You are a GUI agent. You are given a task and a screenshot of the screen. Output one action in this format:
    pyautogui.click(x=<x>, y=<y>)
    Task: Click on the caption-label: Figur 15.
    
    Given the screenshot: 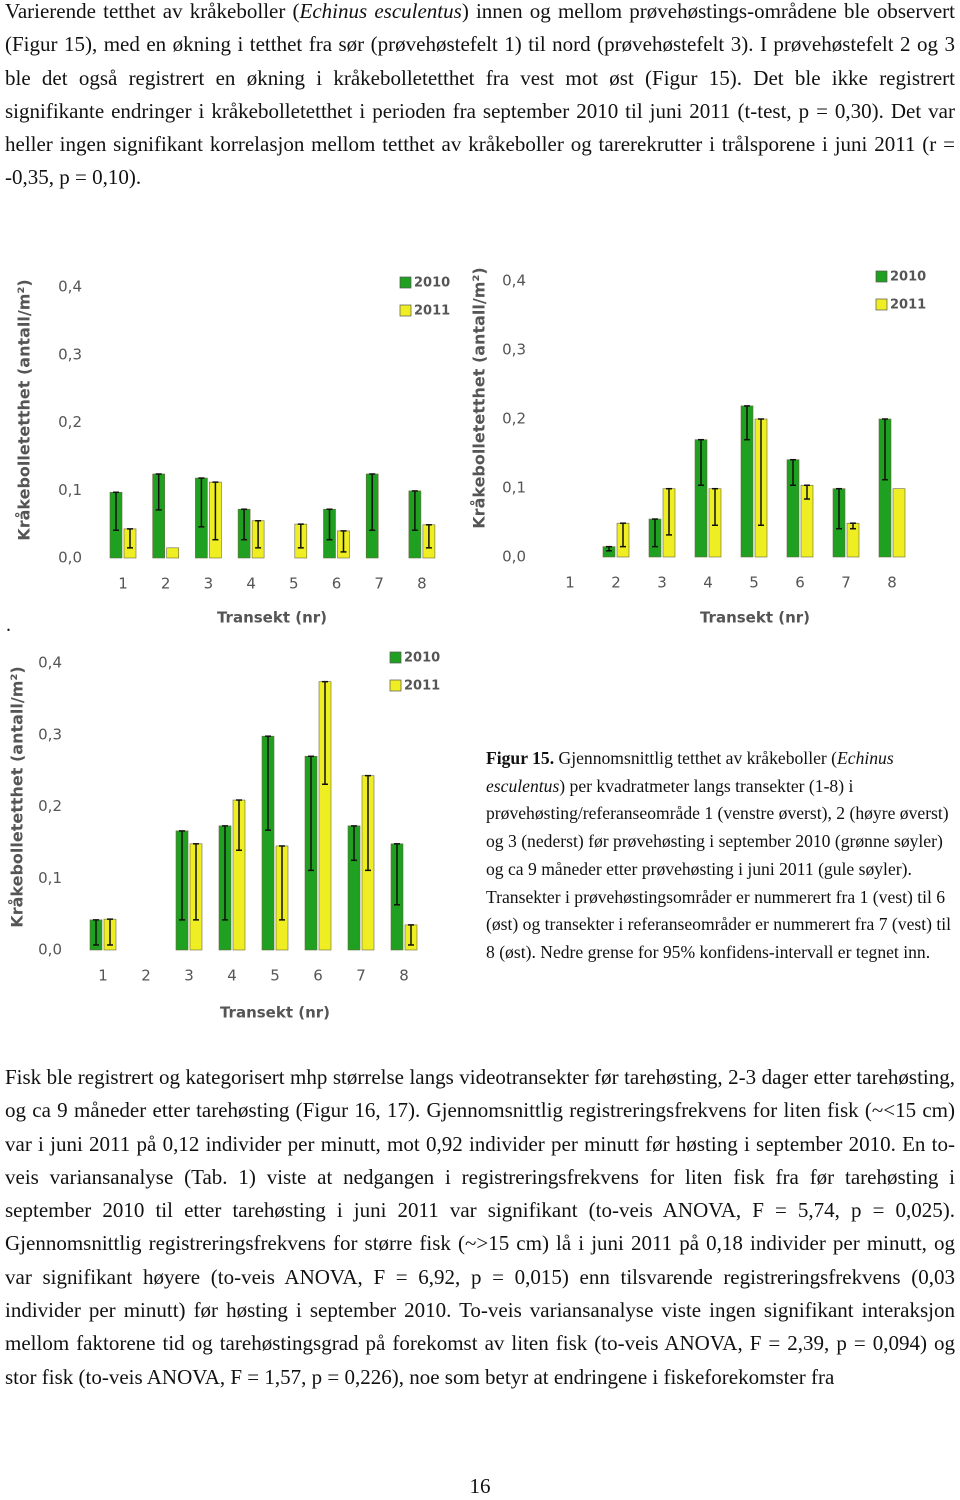 What is the action you would take?
    pyautogui.click(x=520, y=758)
    